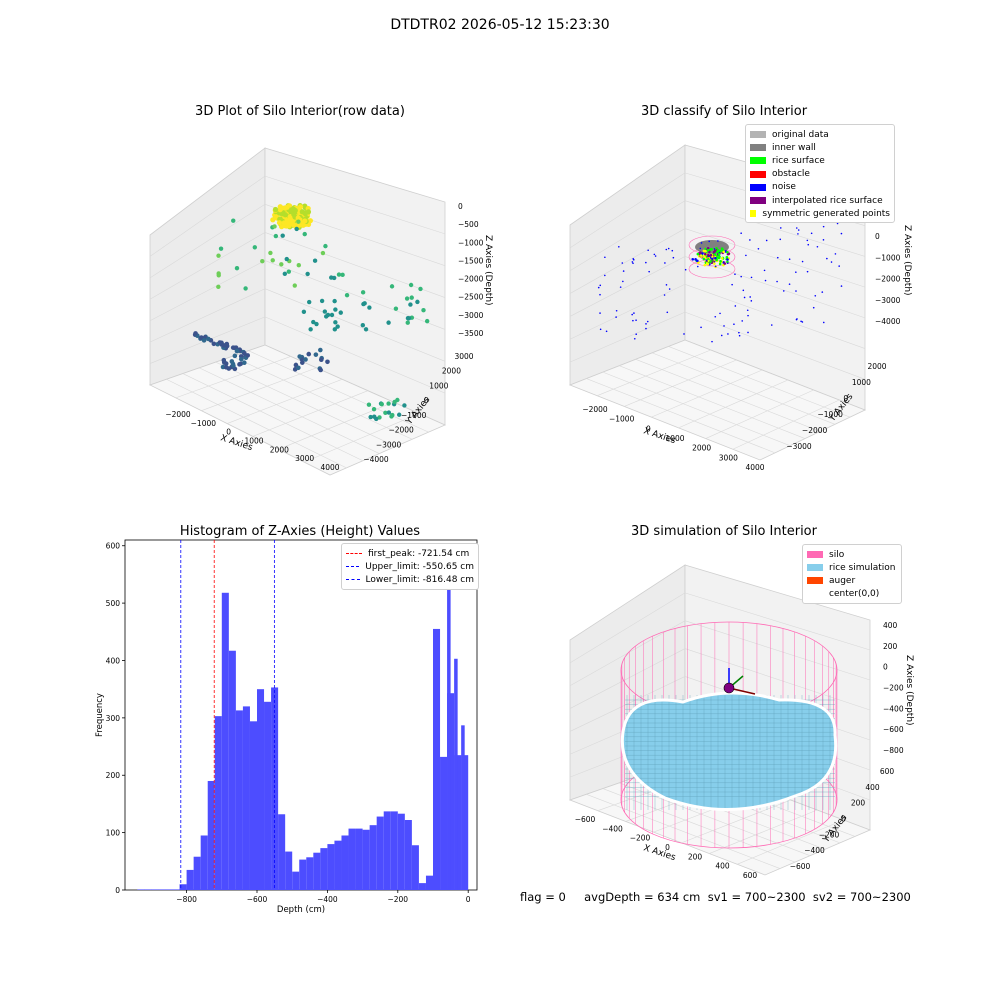  What do you see at coordinates (488, 270) in the screenshot?
I see `panel1-zlabel: Z Axies (Depth)` at bounding box center [488, 270].